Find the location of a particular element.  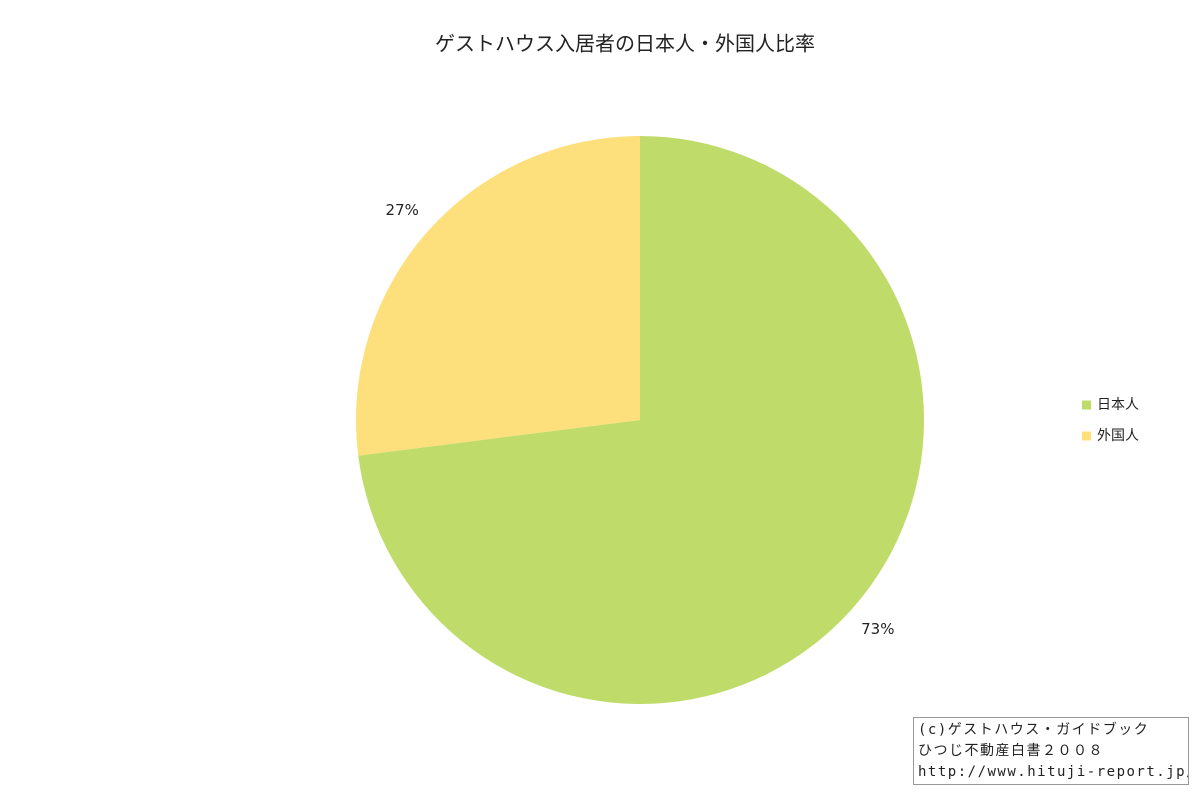

chart-title: ゲストハウス入居者の日本人・外国人比率 is located at coordinates (625, 44).